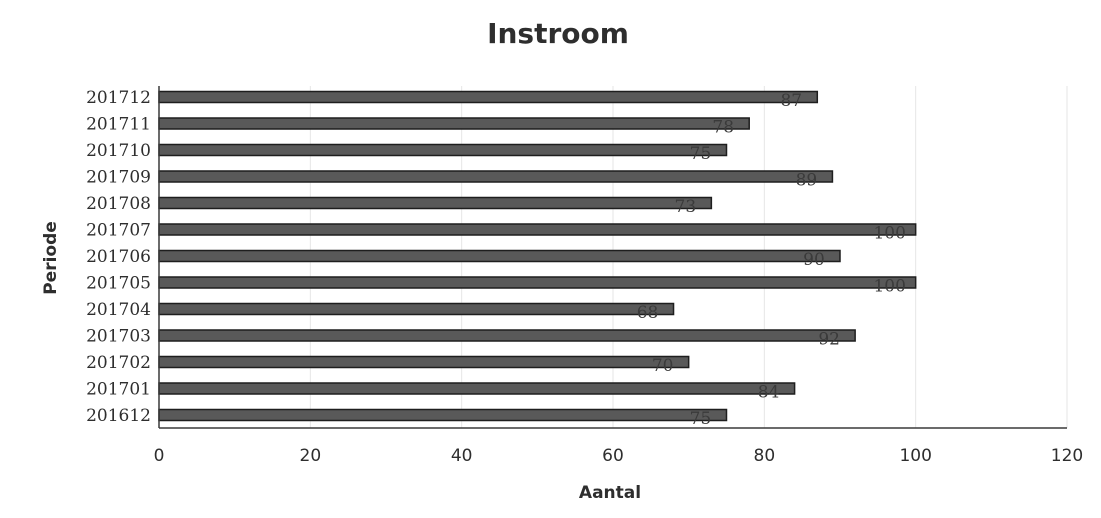 This screenshot has width=1101, height=518. Describe the element at coordinates (118, 178) in the screenshot. I see `category-label: 201709` at that location.